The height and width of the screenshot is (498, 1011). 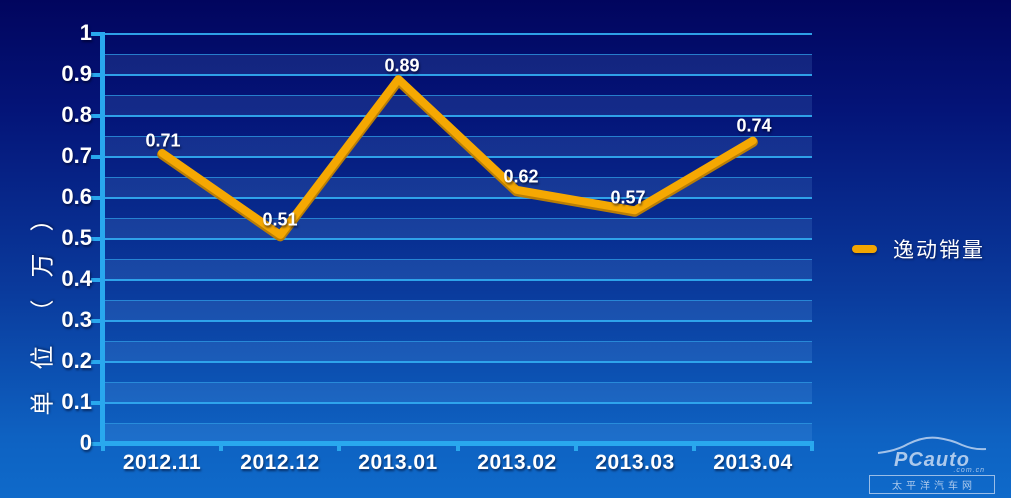 I want to click on watermark: PCauto .com.cn 太平洋汽车网, so click(x=932, y=464).